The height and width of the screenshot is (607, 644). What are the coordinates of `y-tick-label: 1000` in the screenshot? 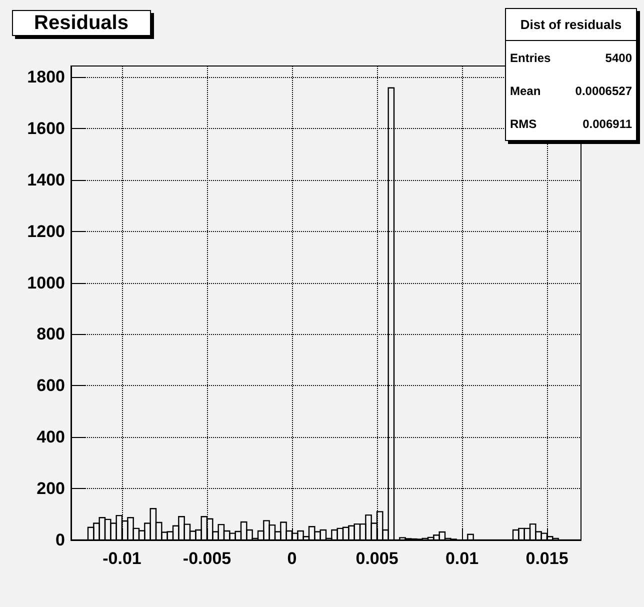 It's located at (46, 282).